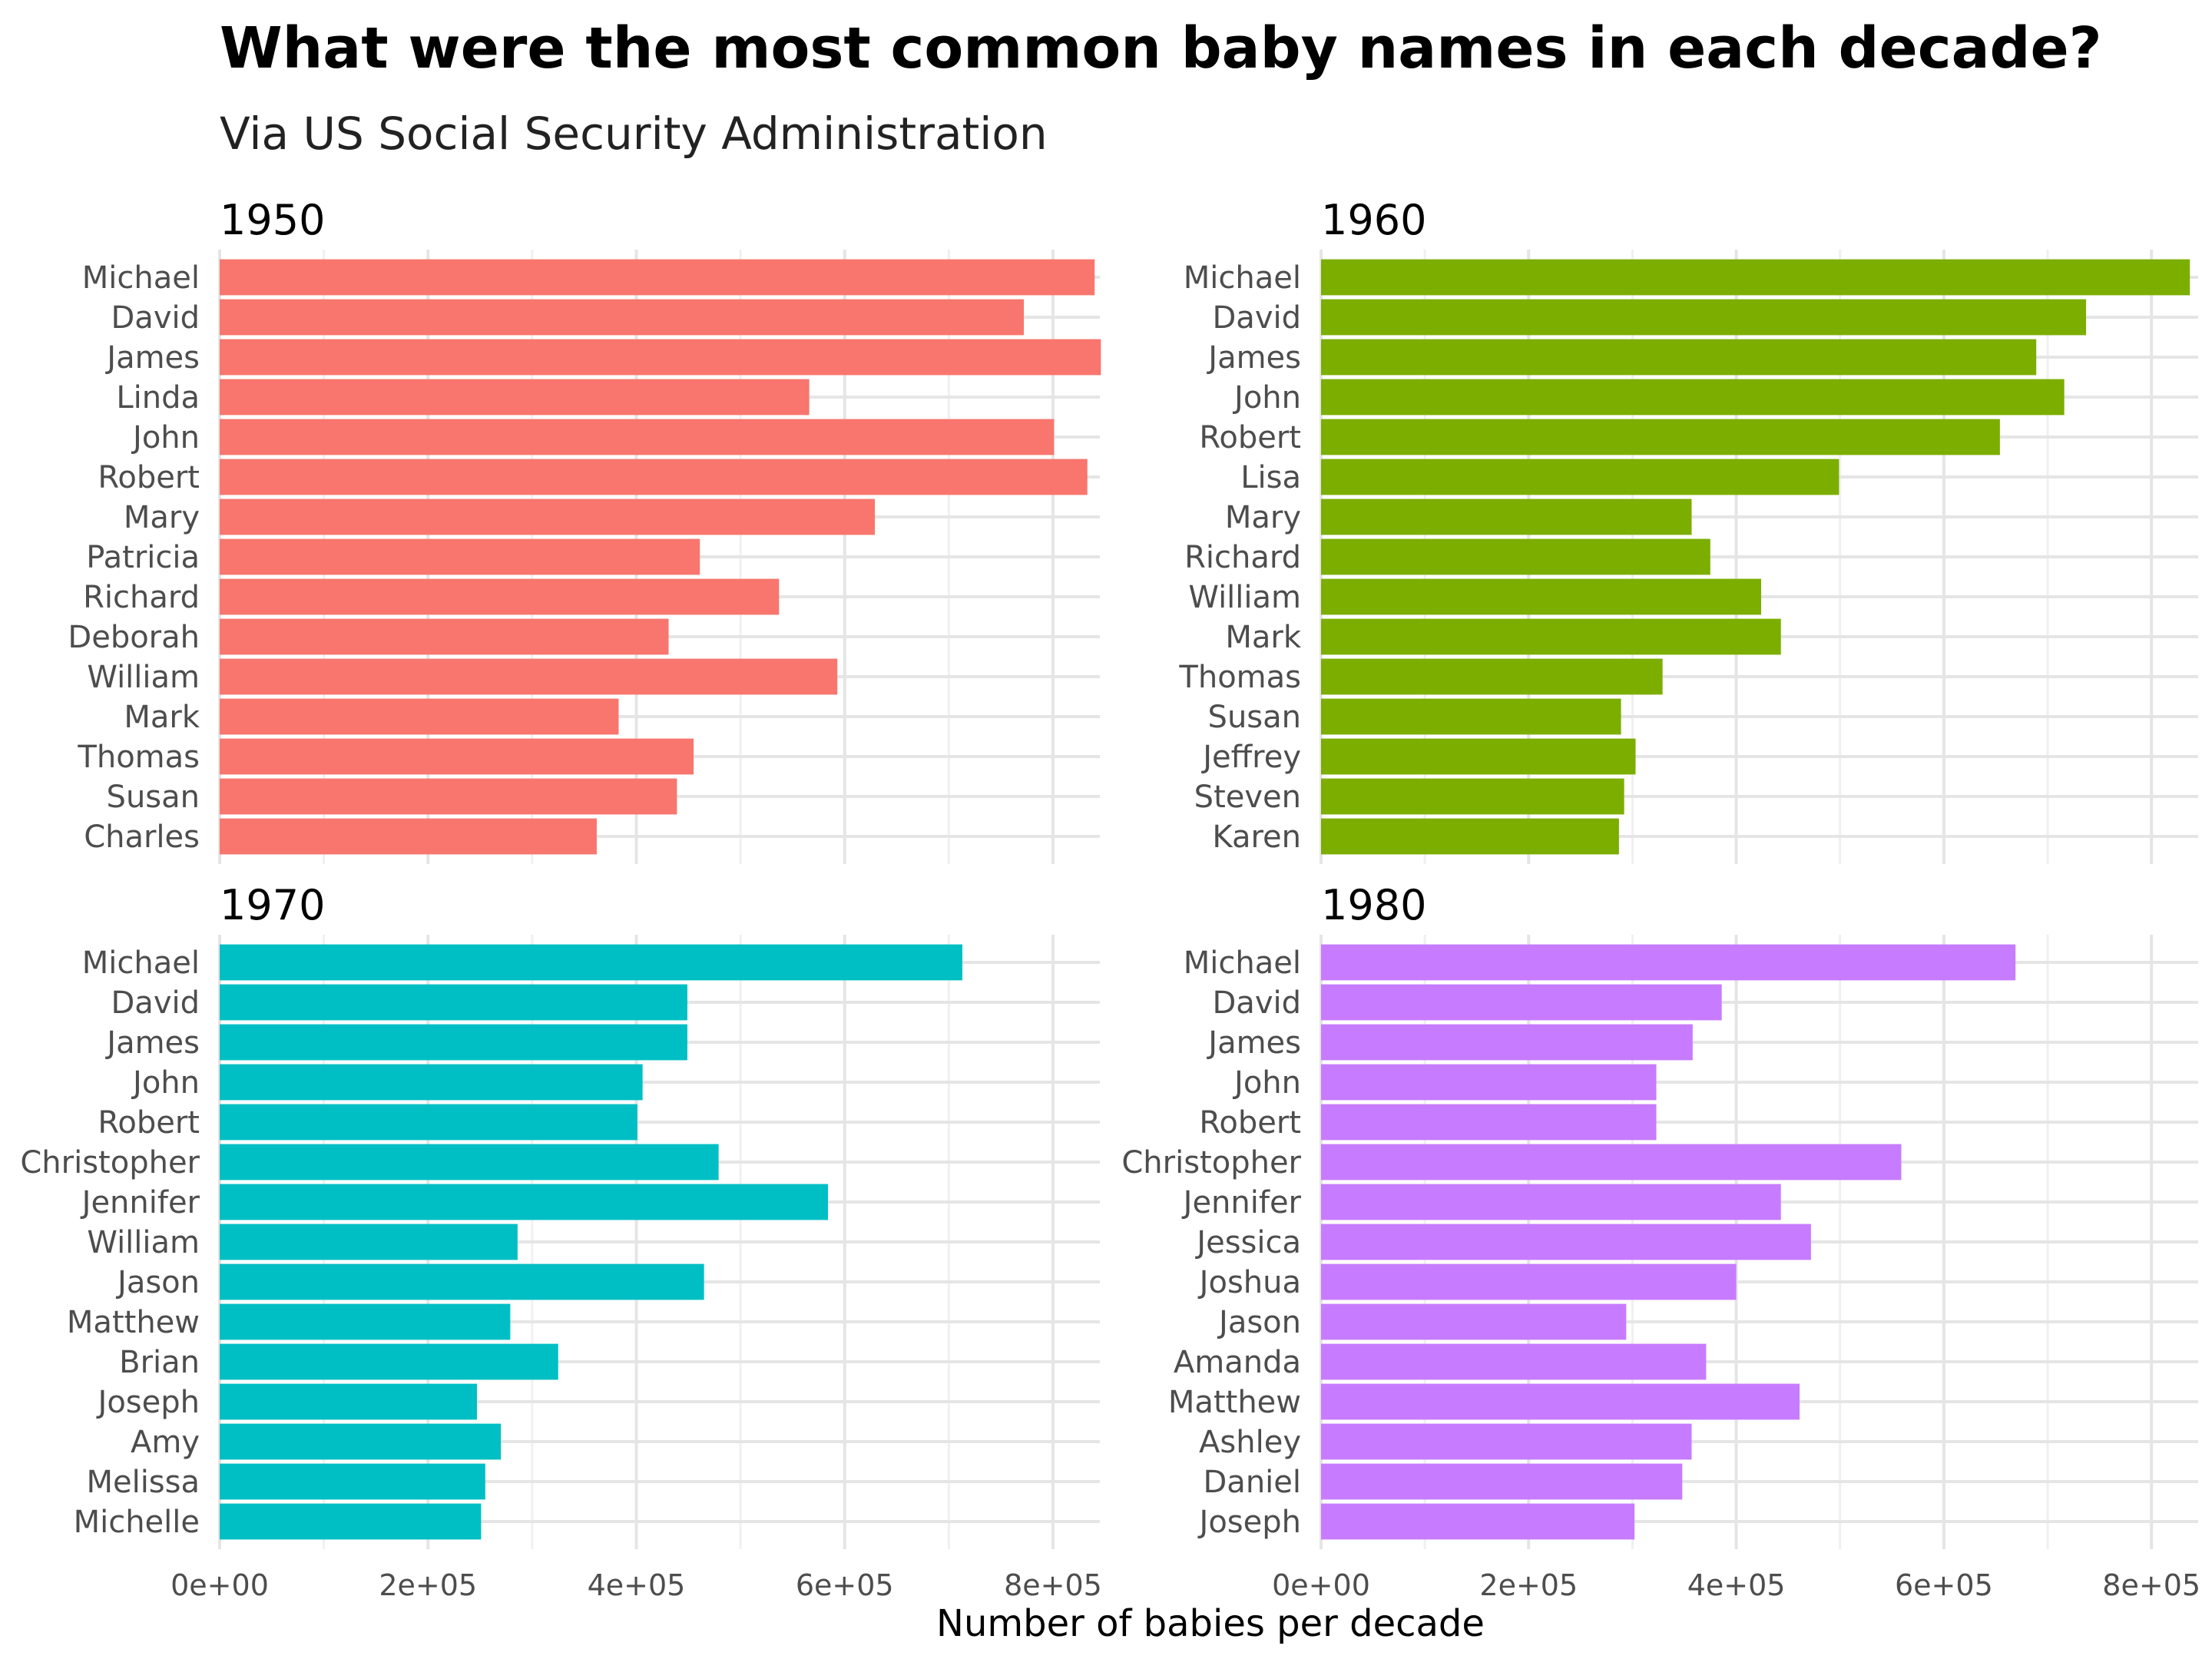  Describe the element at coordinates (1507, 517) in the screenshot. I see `bar-mary` at that location.